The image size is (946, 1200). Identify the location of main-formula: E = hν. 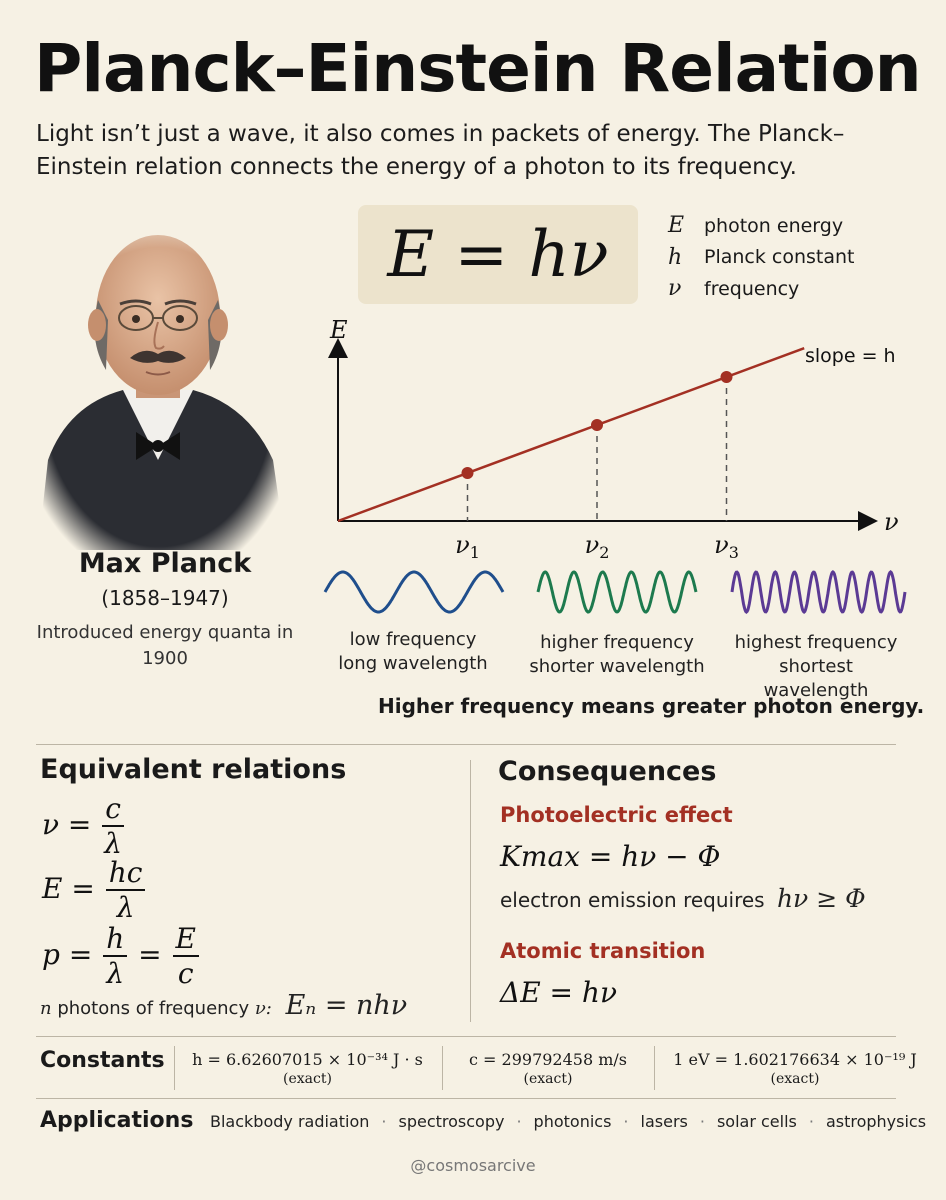
(498, 254).